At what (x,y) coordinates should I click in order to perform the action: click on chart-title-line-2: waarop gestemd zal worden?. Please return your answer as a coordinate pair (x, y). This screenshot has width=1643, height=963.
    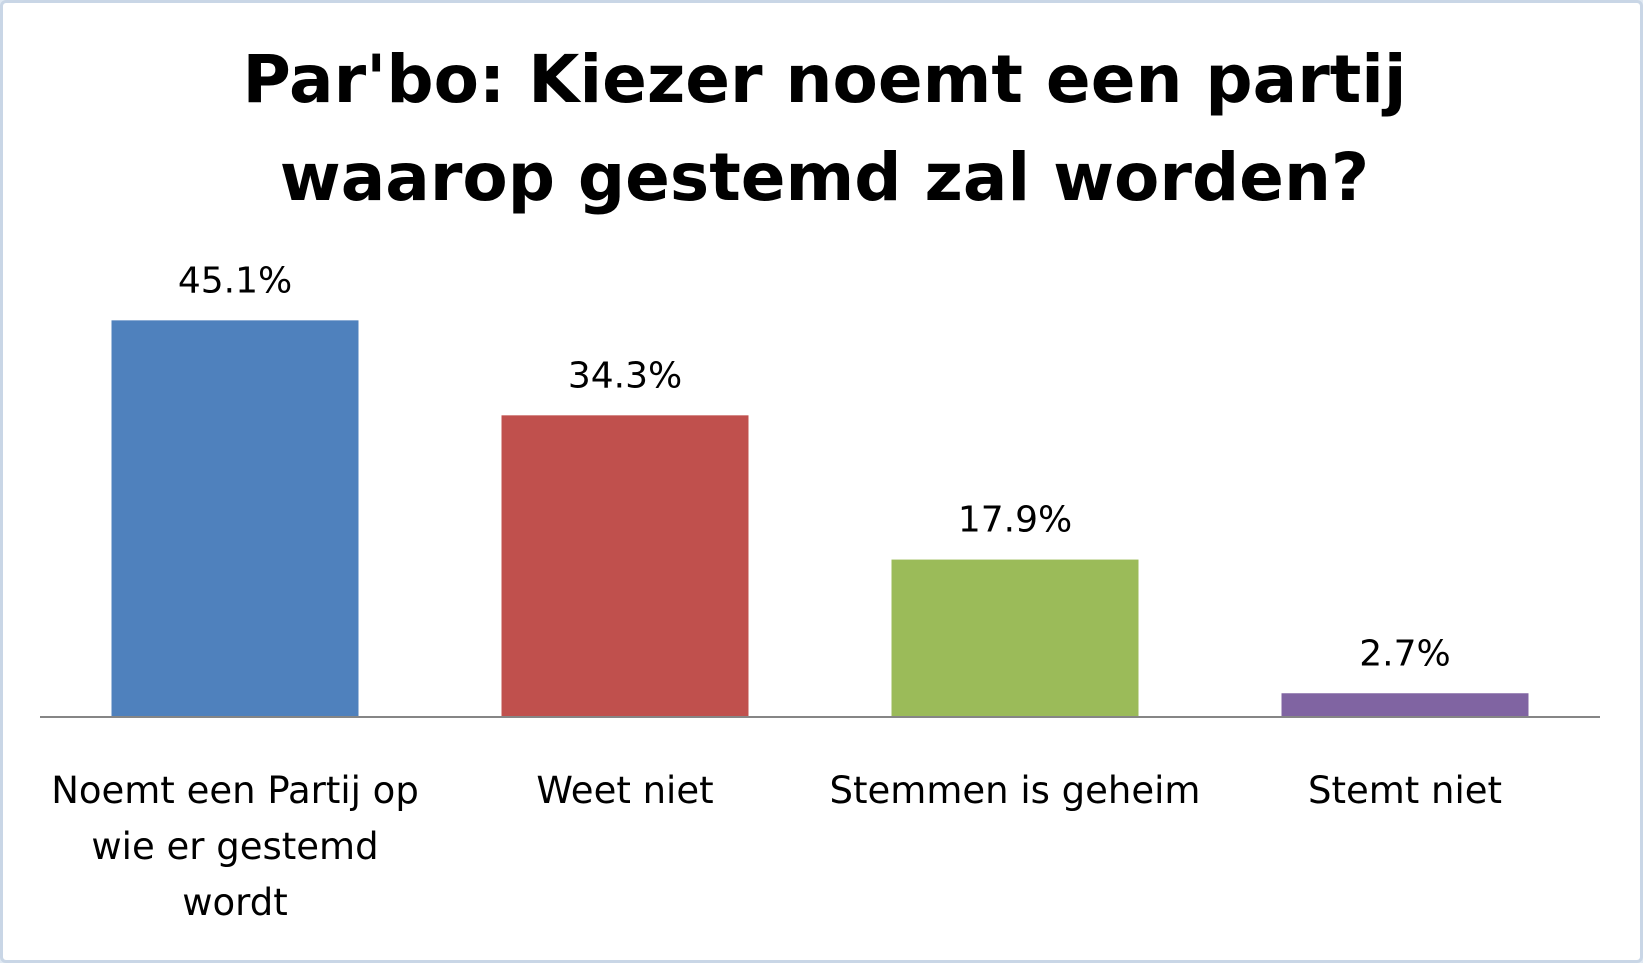
    Looking at the image, I should click on (824, 177).